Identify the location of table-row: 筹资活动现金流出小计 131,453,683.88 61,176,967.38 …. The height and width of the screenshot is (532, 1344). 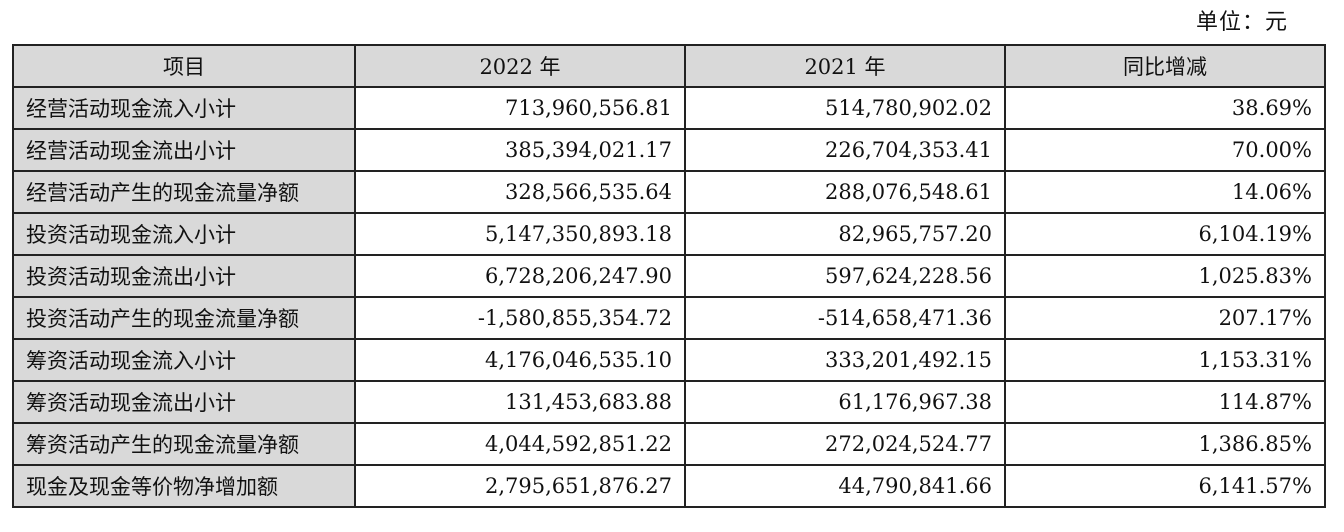
(669, 402).